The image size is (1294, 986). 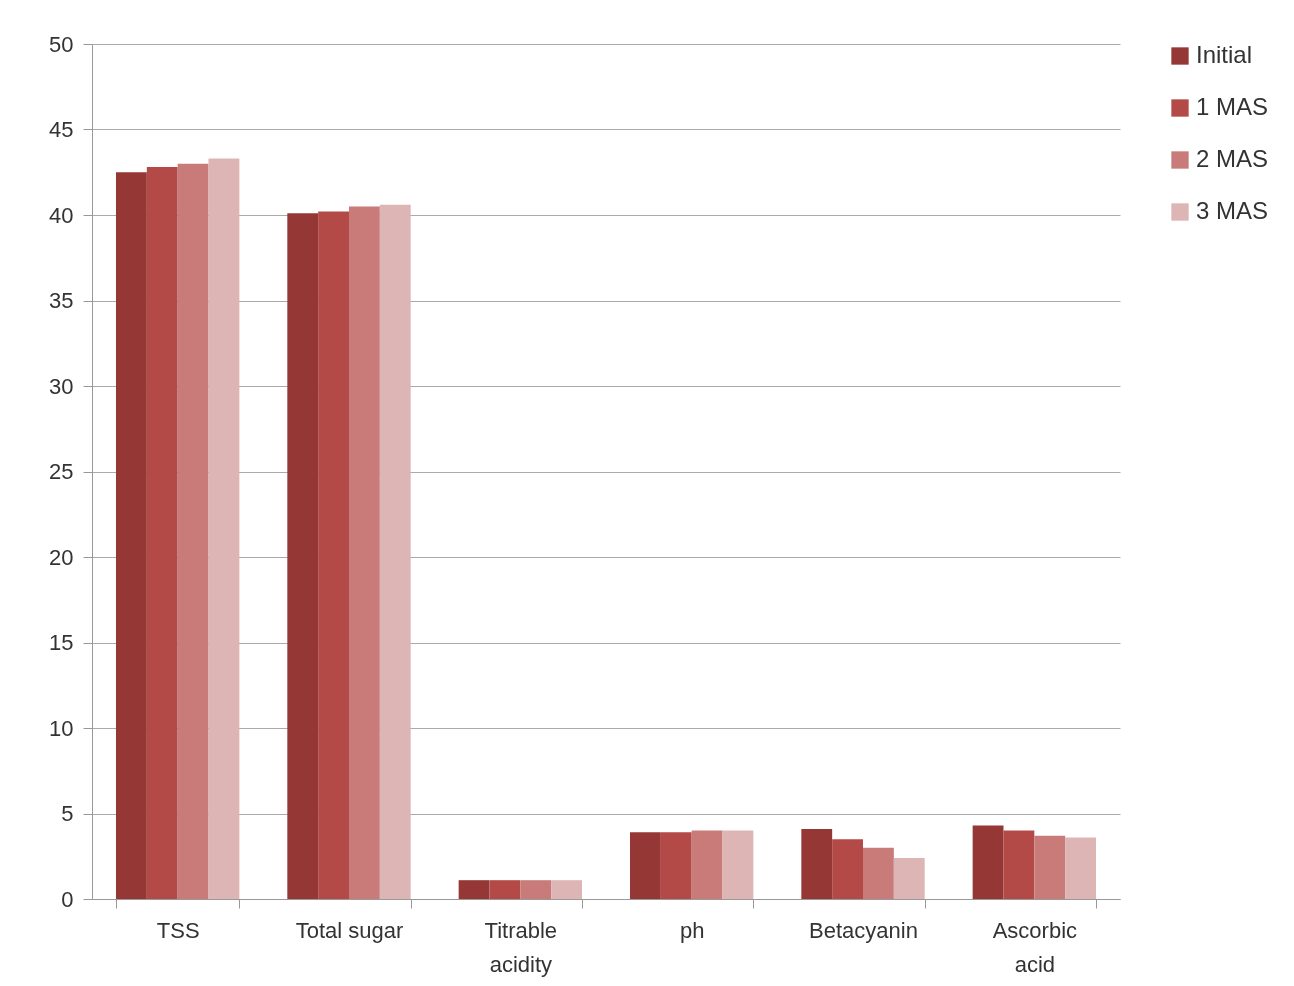 What do you see at coordinates (863, 930) in the screenshot?
I see `x-tick-label: Betacyanin` at bounding box center [863, 930].